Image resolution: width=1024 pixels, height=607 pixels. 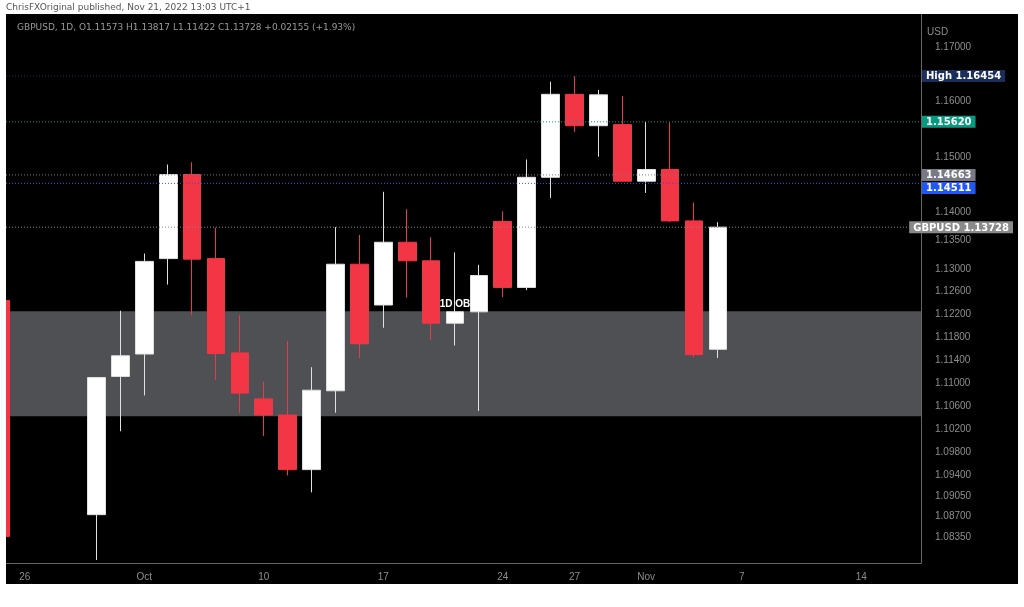 I want to click on x-tick-label: 24, so click(x=503, y=576).